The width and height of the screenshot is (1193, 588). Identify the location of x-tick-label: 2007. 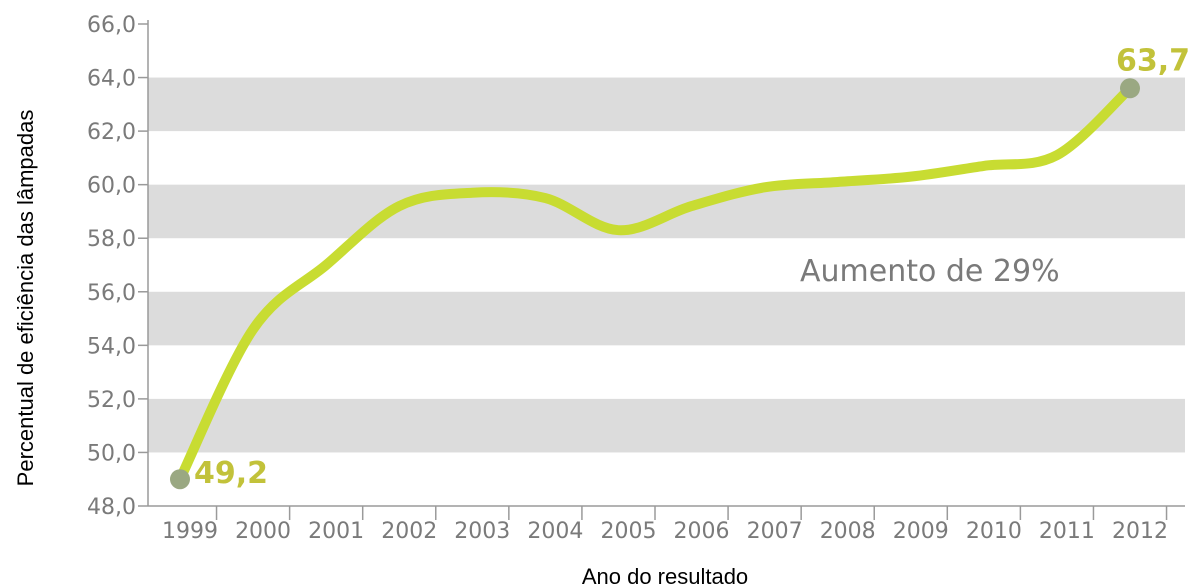
(775, 531).